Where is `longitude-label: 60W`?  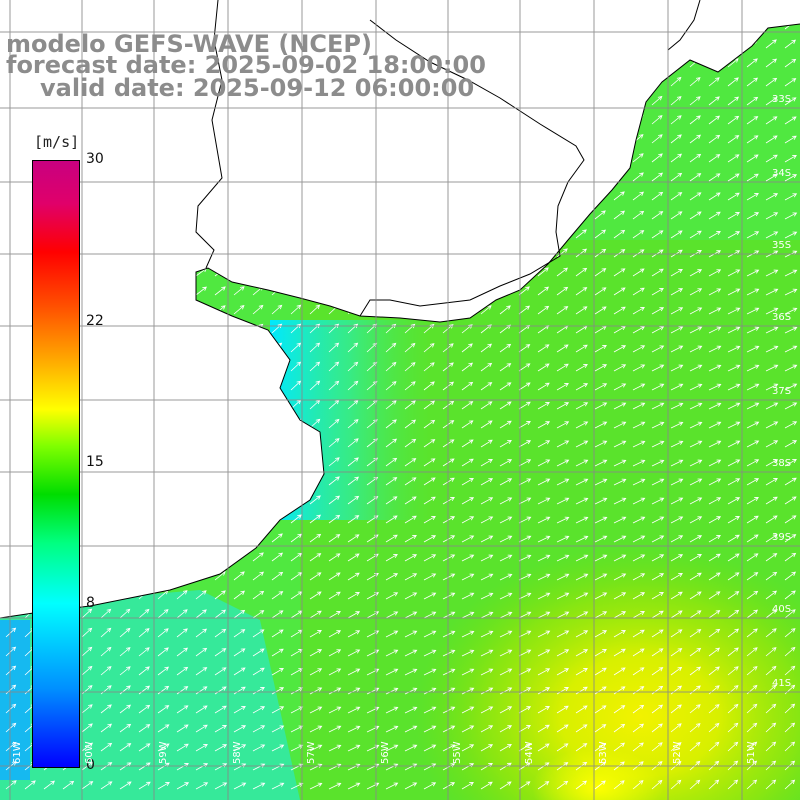
longitude-label: 60W is located at coordinates (89, 752).